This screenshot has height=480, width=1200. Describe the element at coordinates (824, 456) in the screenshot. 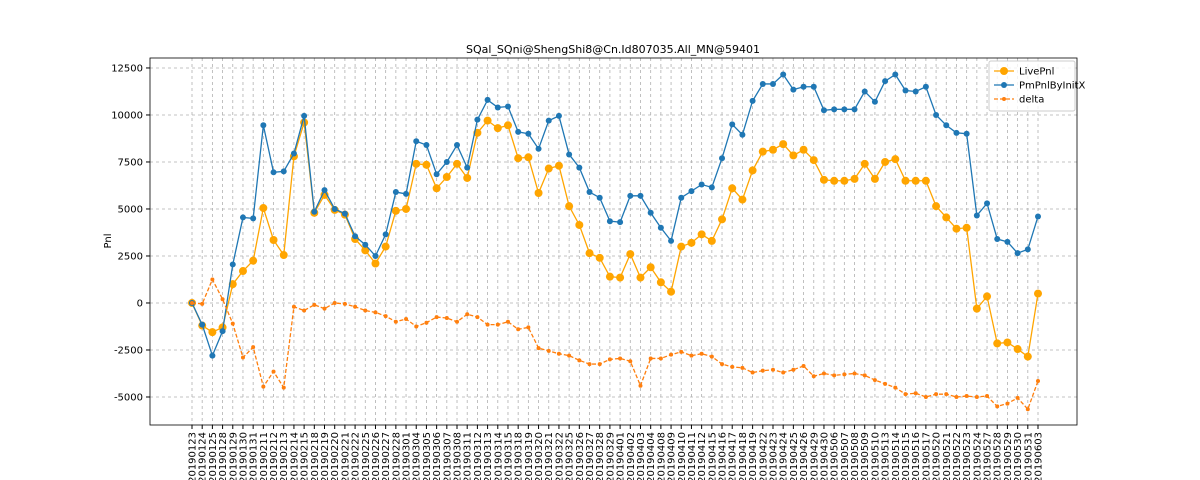

I see `x-tick-label: 20190430` at that location.